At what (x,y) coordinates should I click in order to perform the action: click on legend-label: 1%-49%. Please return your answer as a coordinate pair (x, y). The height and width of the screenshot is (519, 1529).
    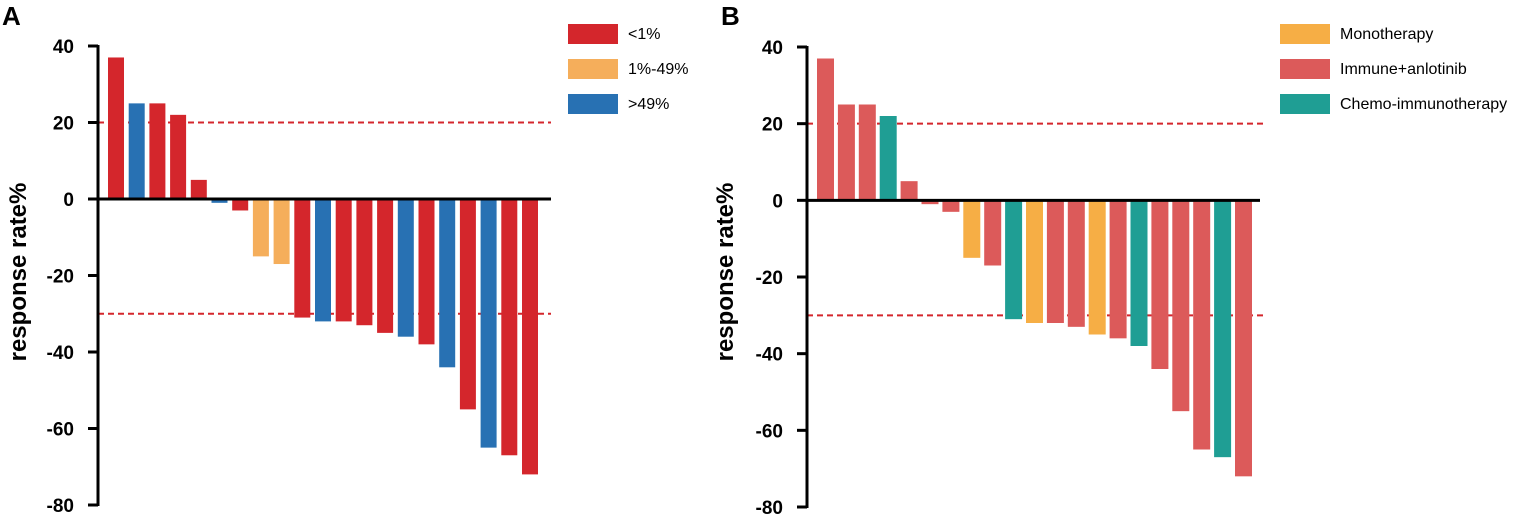
    Looking at the image, I should click on (658, 69).